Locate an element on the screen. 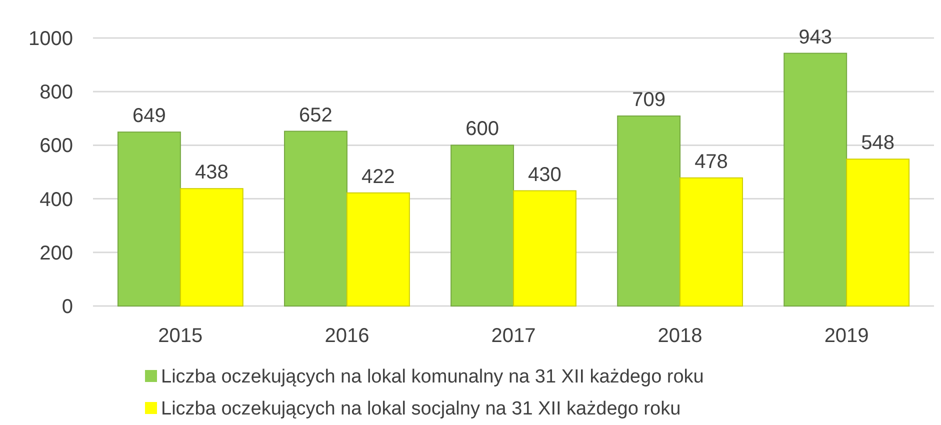  y-tick-label: 400 is located at coordinates (56, 199).